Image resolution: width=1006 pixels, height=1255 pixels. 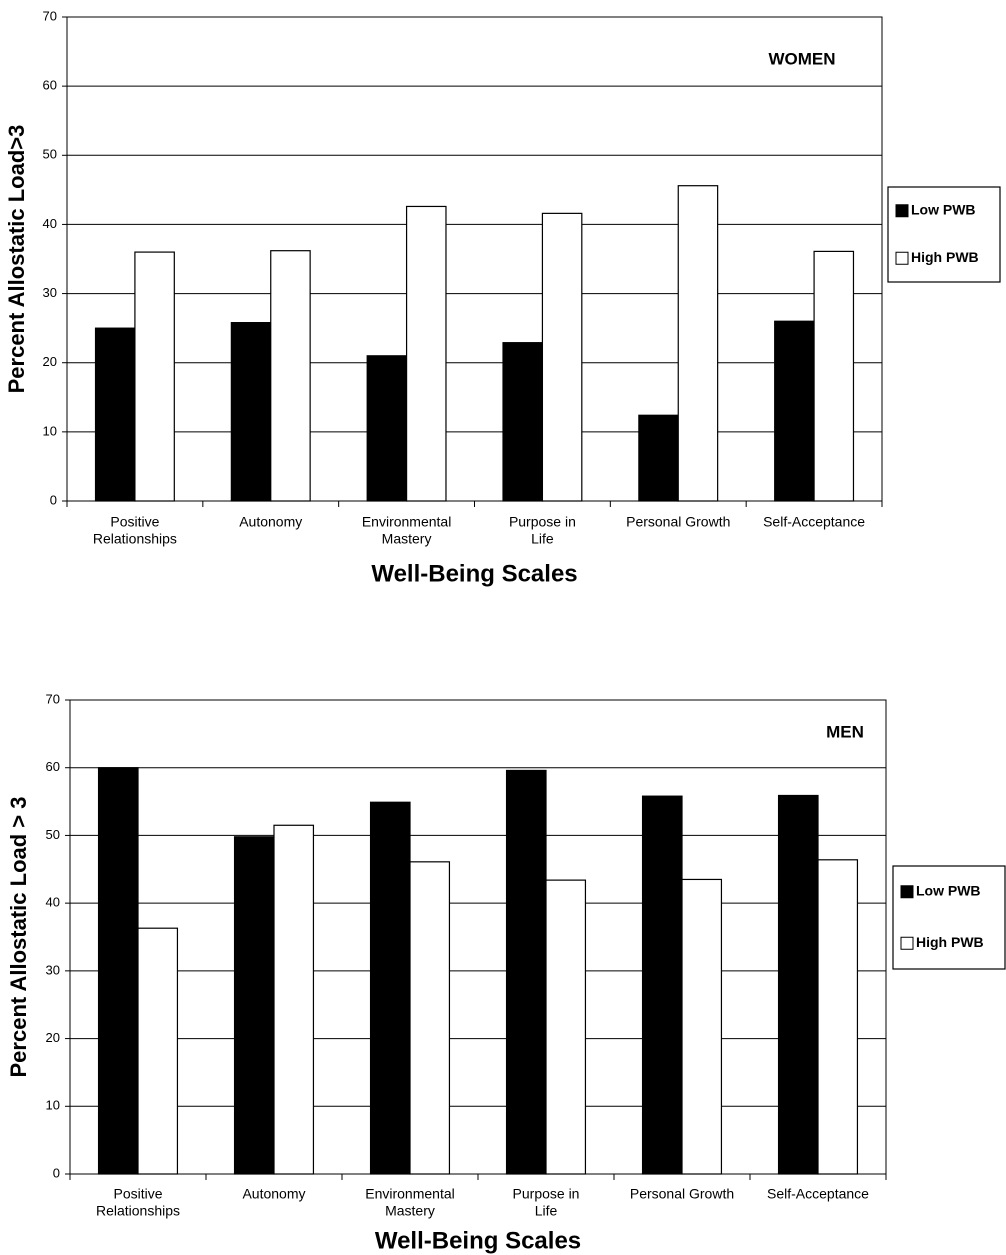 What do you see at coordinates (845, 731) in the screenshot?
I see `annotation: MEN` at bounding box center [845, 731].